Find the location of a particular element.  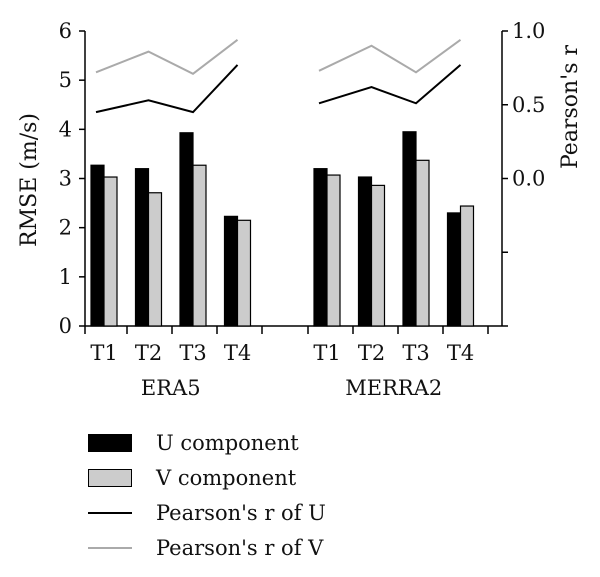

y-tick-label: 1 is located at coordinates (65, 277).